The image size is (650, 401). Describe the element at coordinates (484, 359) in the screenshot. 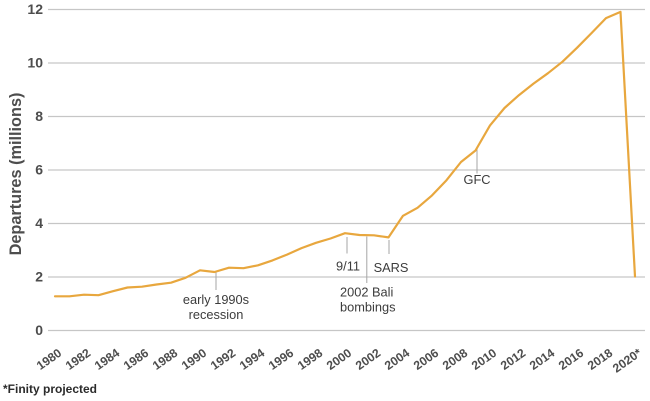

I see `svg-text: 2010` at that location.